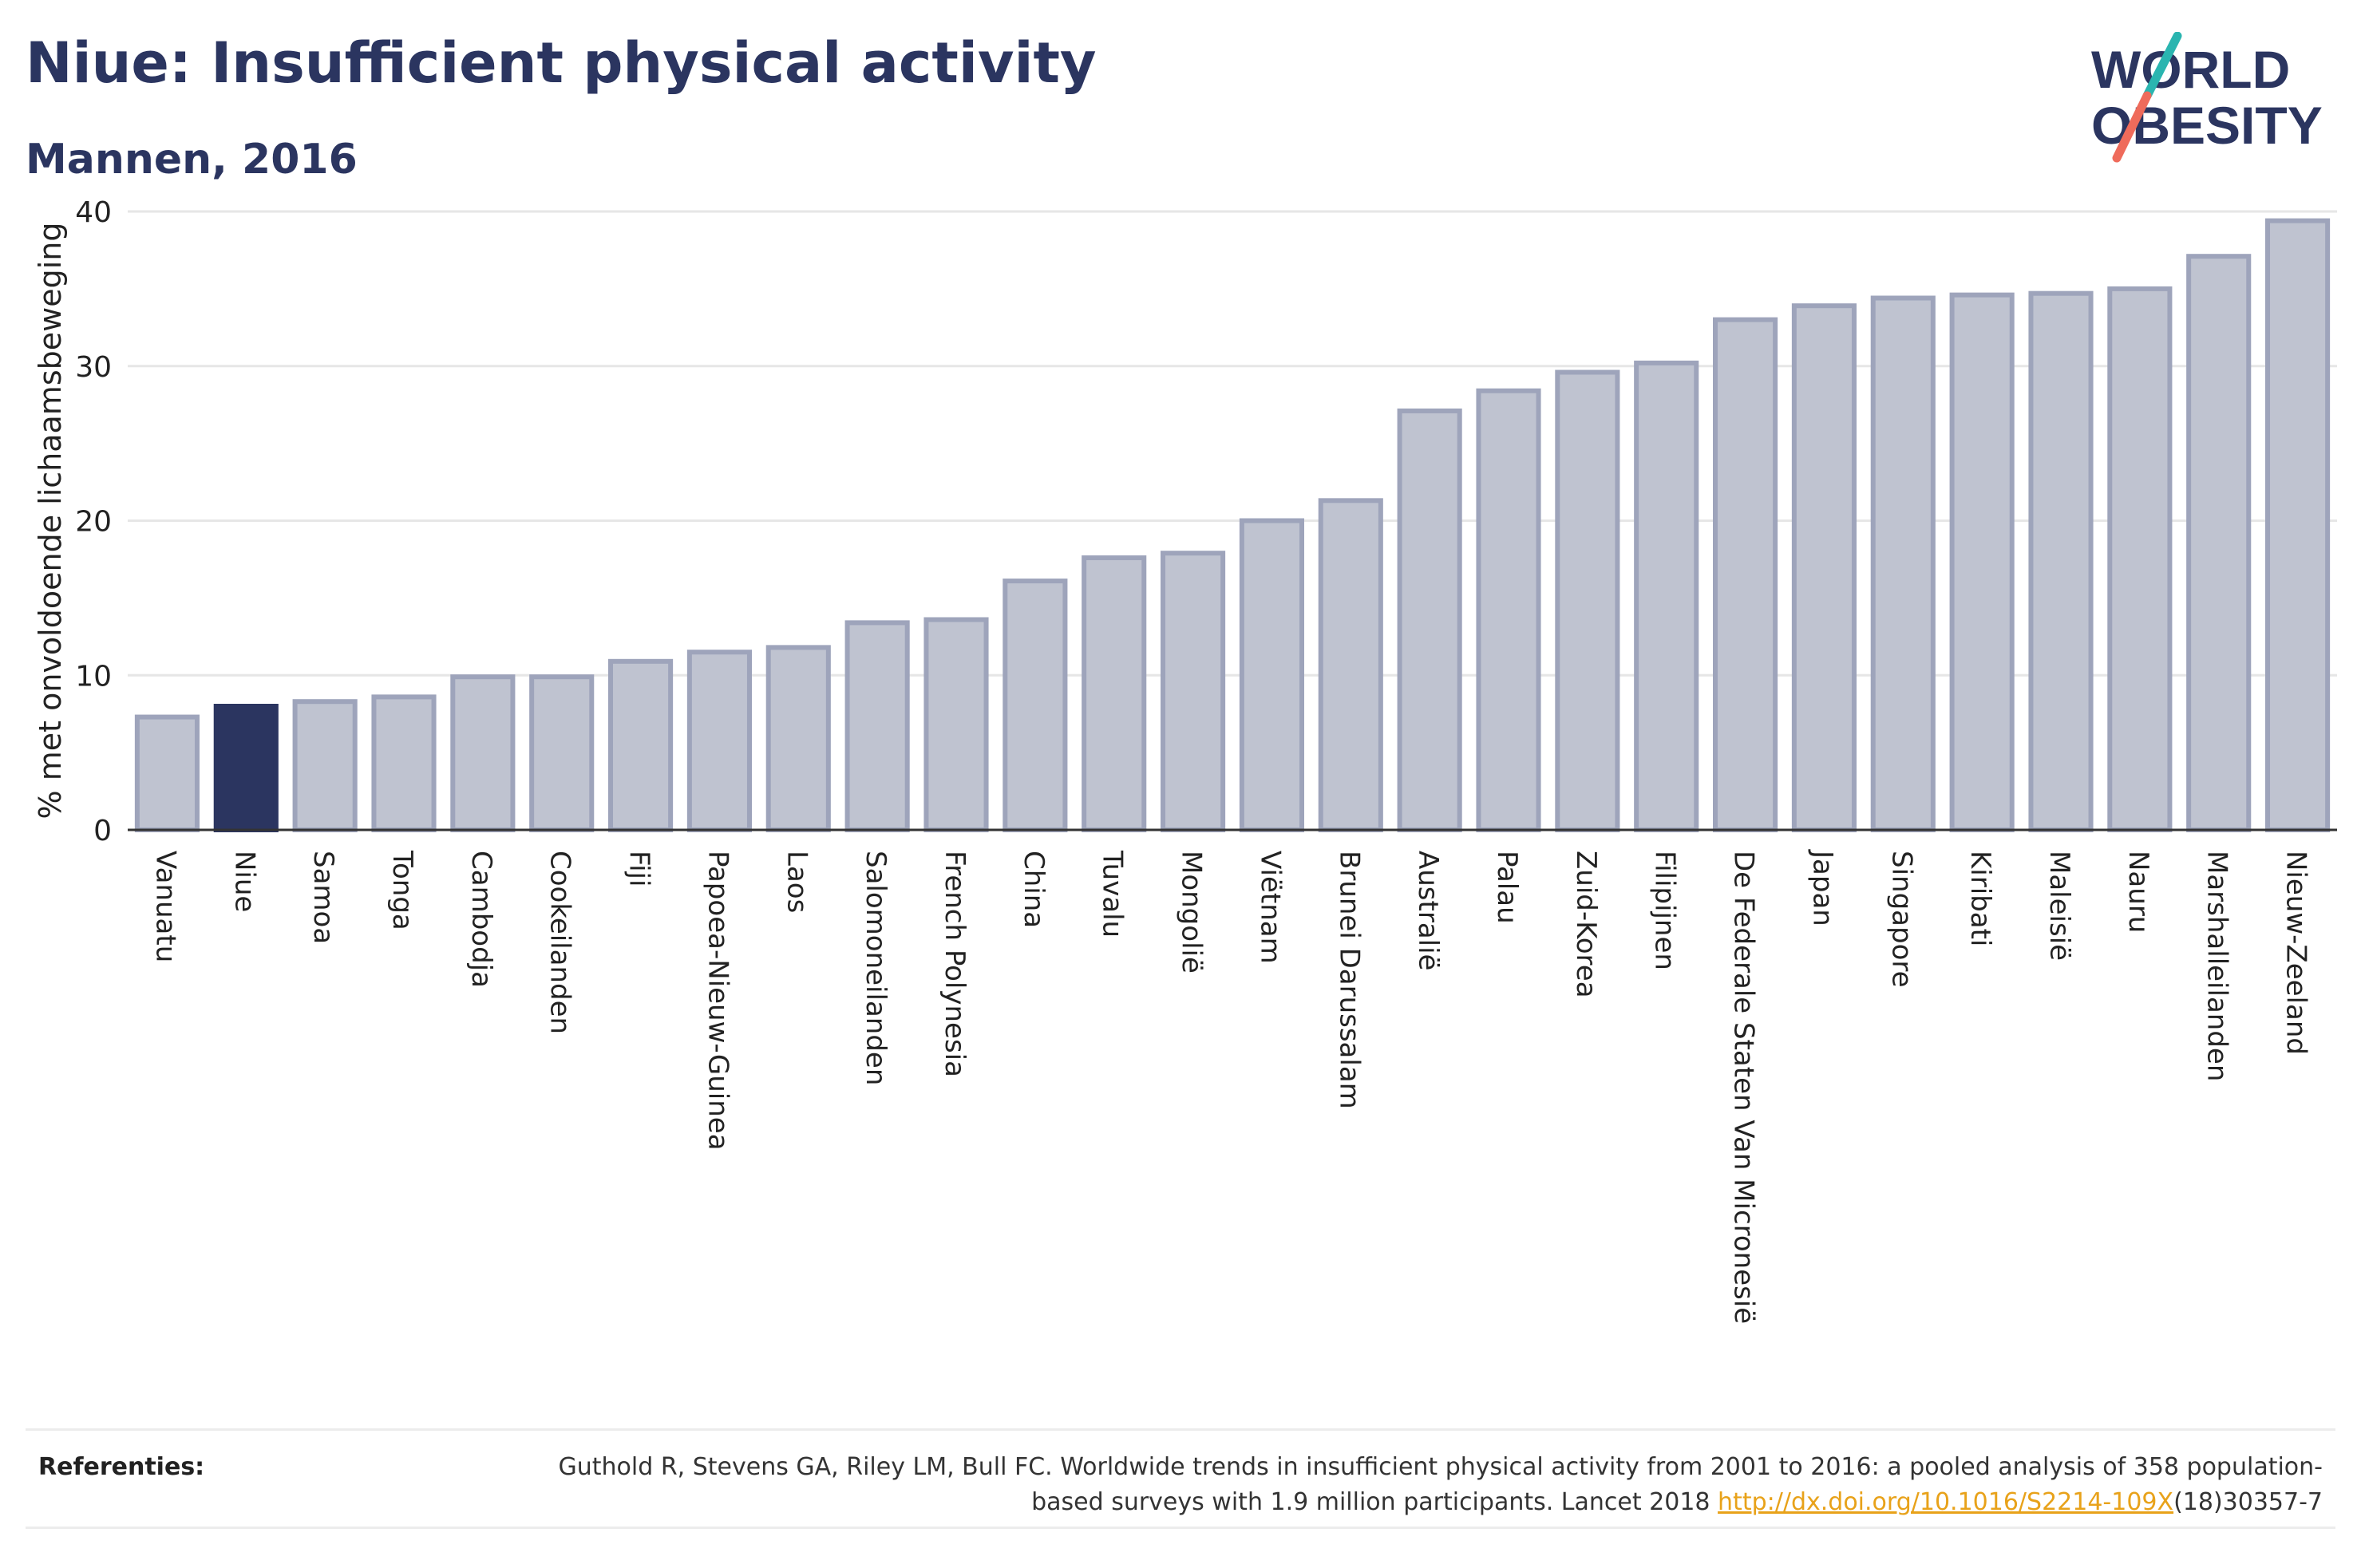 Image resolution: width=2361 pixels, height=1568 pixels. I want to click on x-tick-label: Niue, so click(244, 881).